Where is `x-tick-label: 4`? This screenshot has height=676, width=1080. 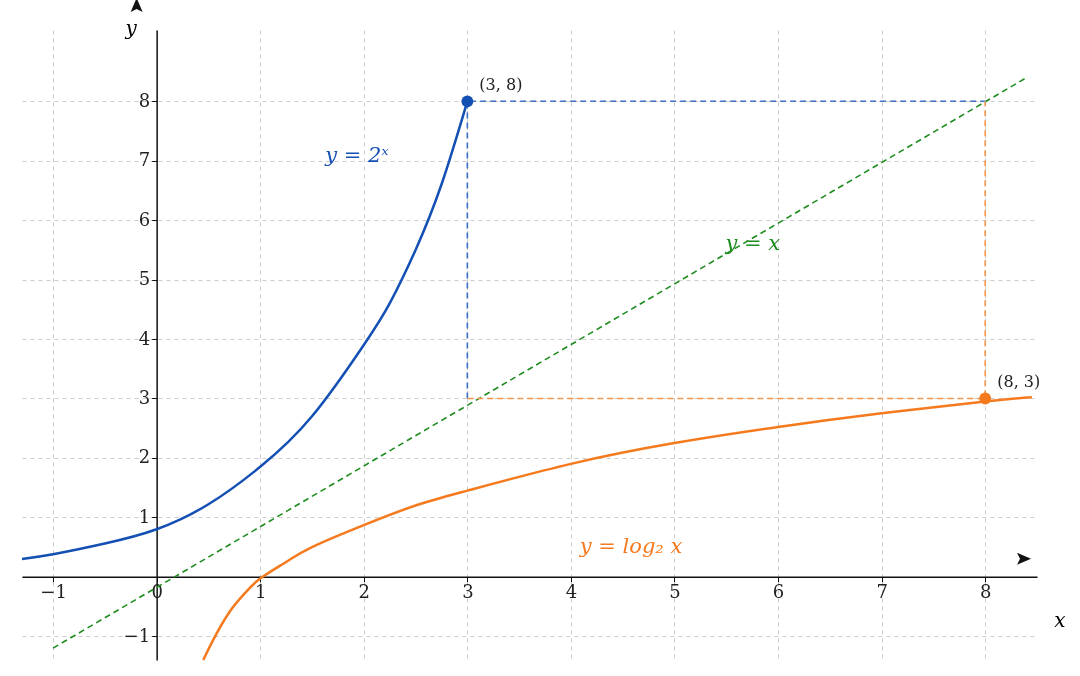
x-tick-label: 4 is located at coordinates (571, 592).